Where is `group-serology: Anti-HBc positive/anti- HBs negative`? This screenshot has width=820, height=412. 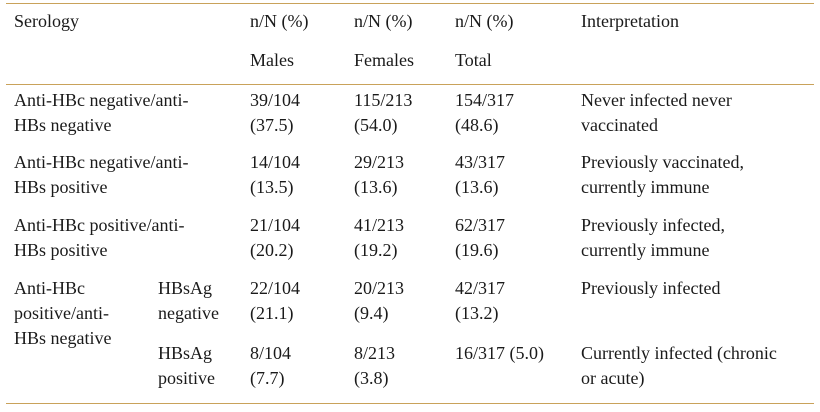 group-serology: Anti-HBc positive/anti- HBs negative is located at coordinates (62, 313).